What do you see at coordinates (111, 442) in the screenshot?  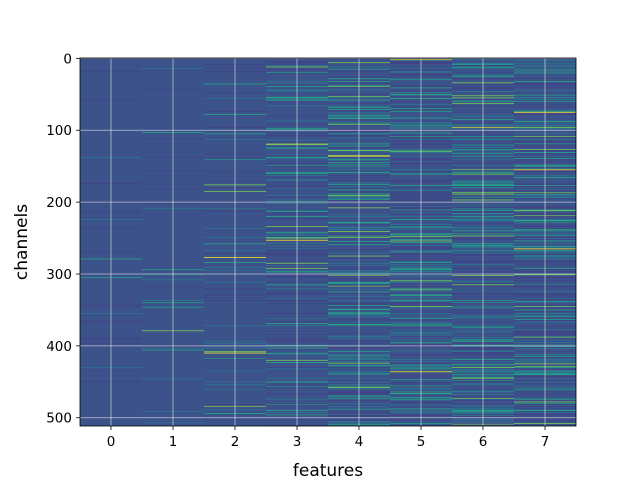 I see `x-tick-label: 0` at bounding box center [111, 442].